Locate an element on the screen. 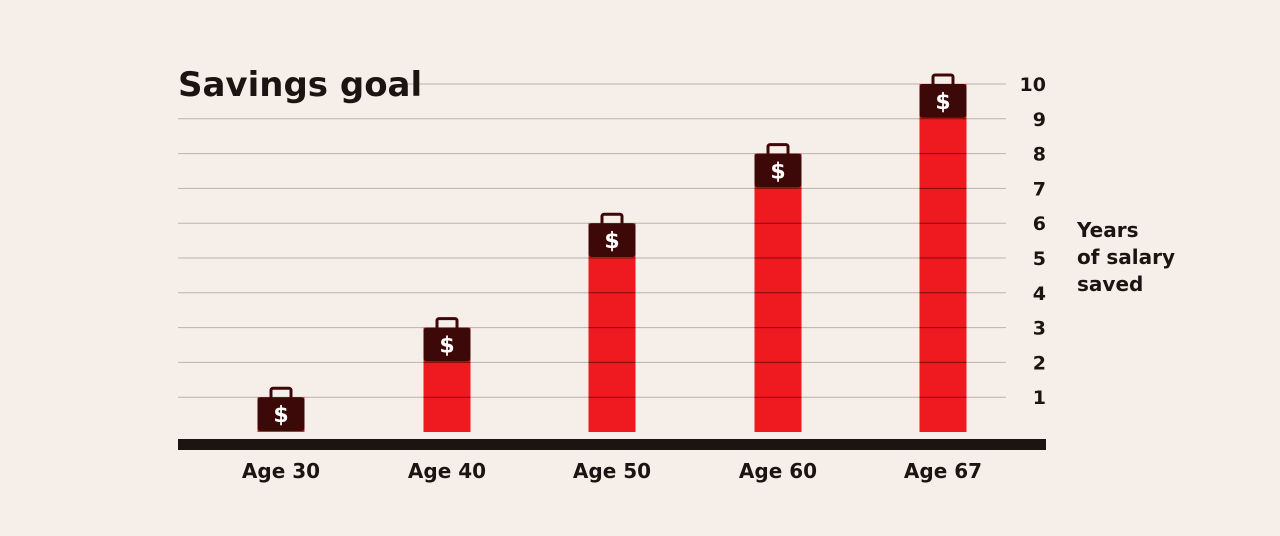  y-axis-label-line: Years is located at coordinates (1107, 230).